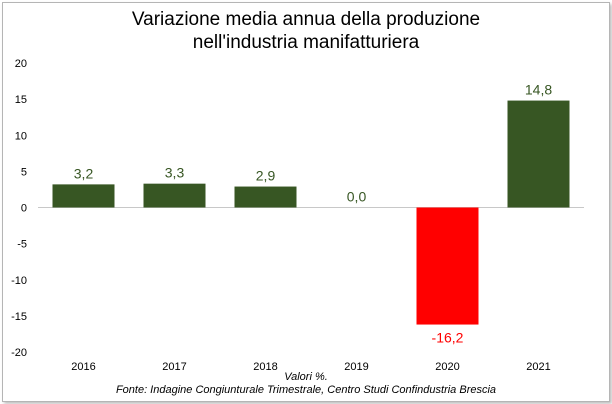  What do you see at coordinates (19, 353) in the screenshot?
I see `y-tick-label: -20` at bounding box center [19, 353].